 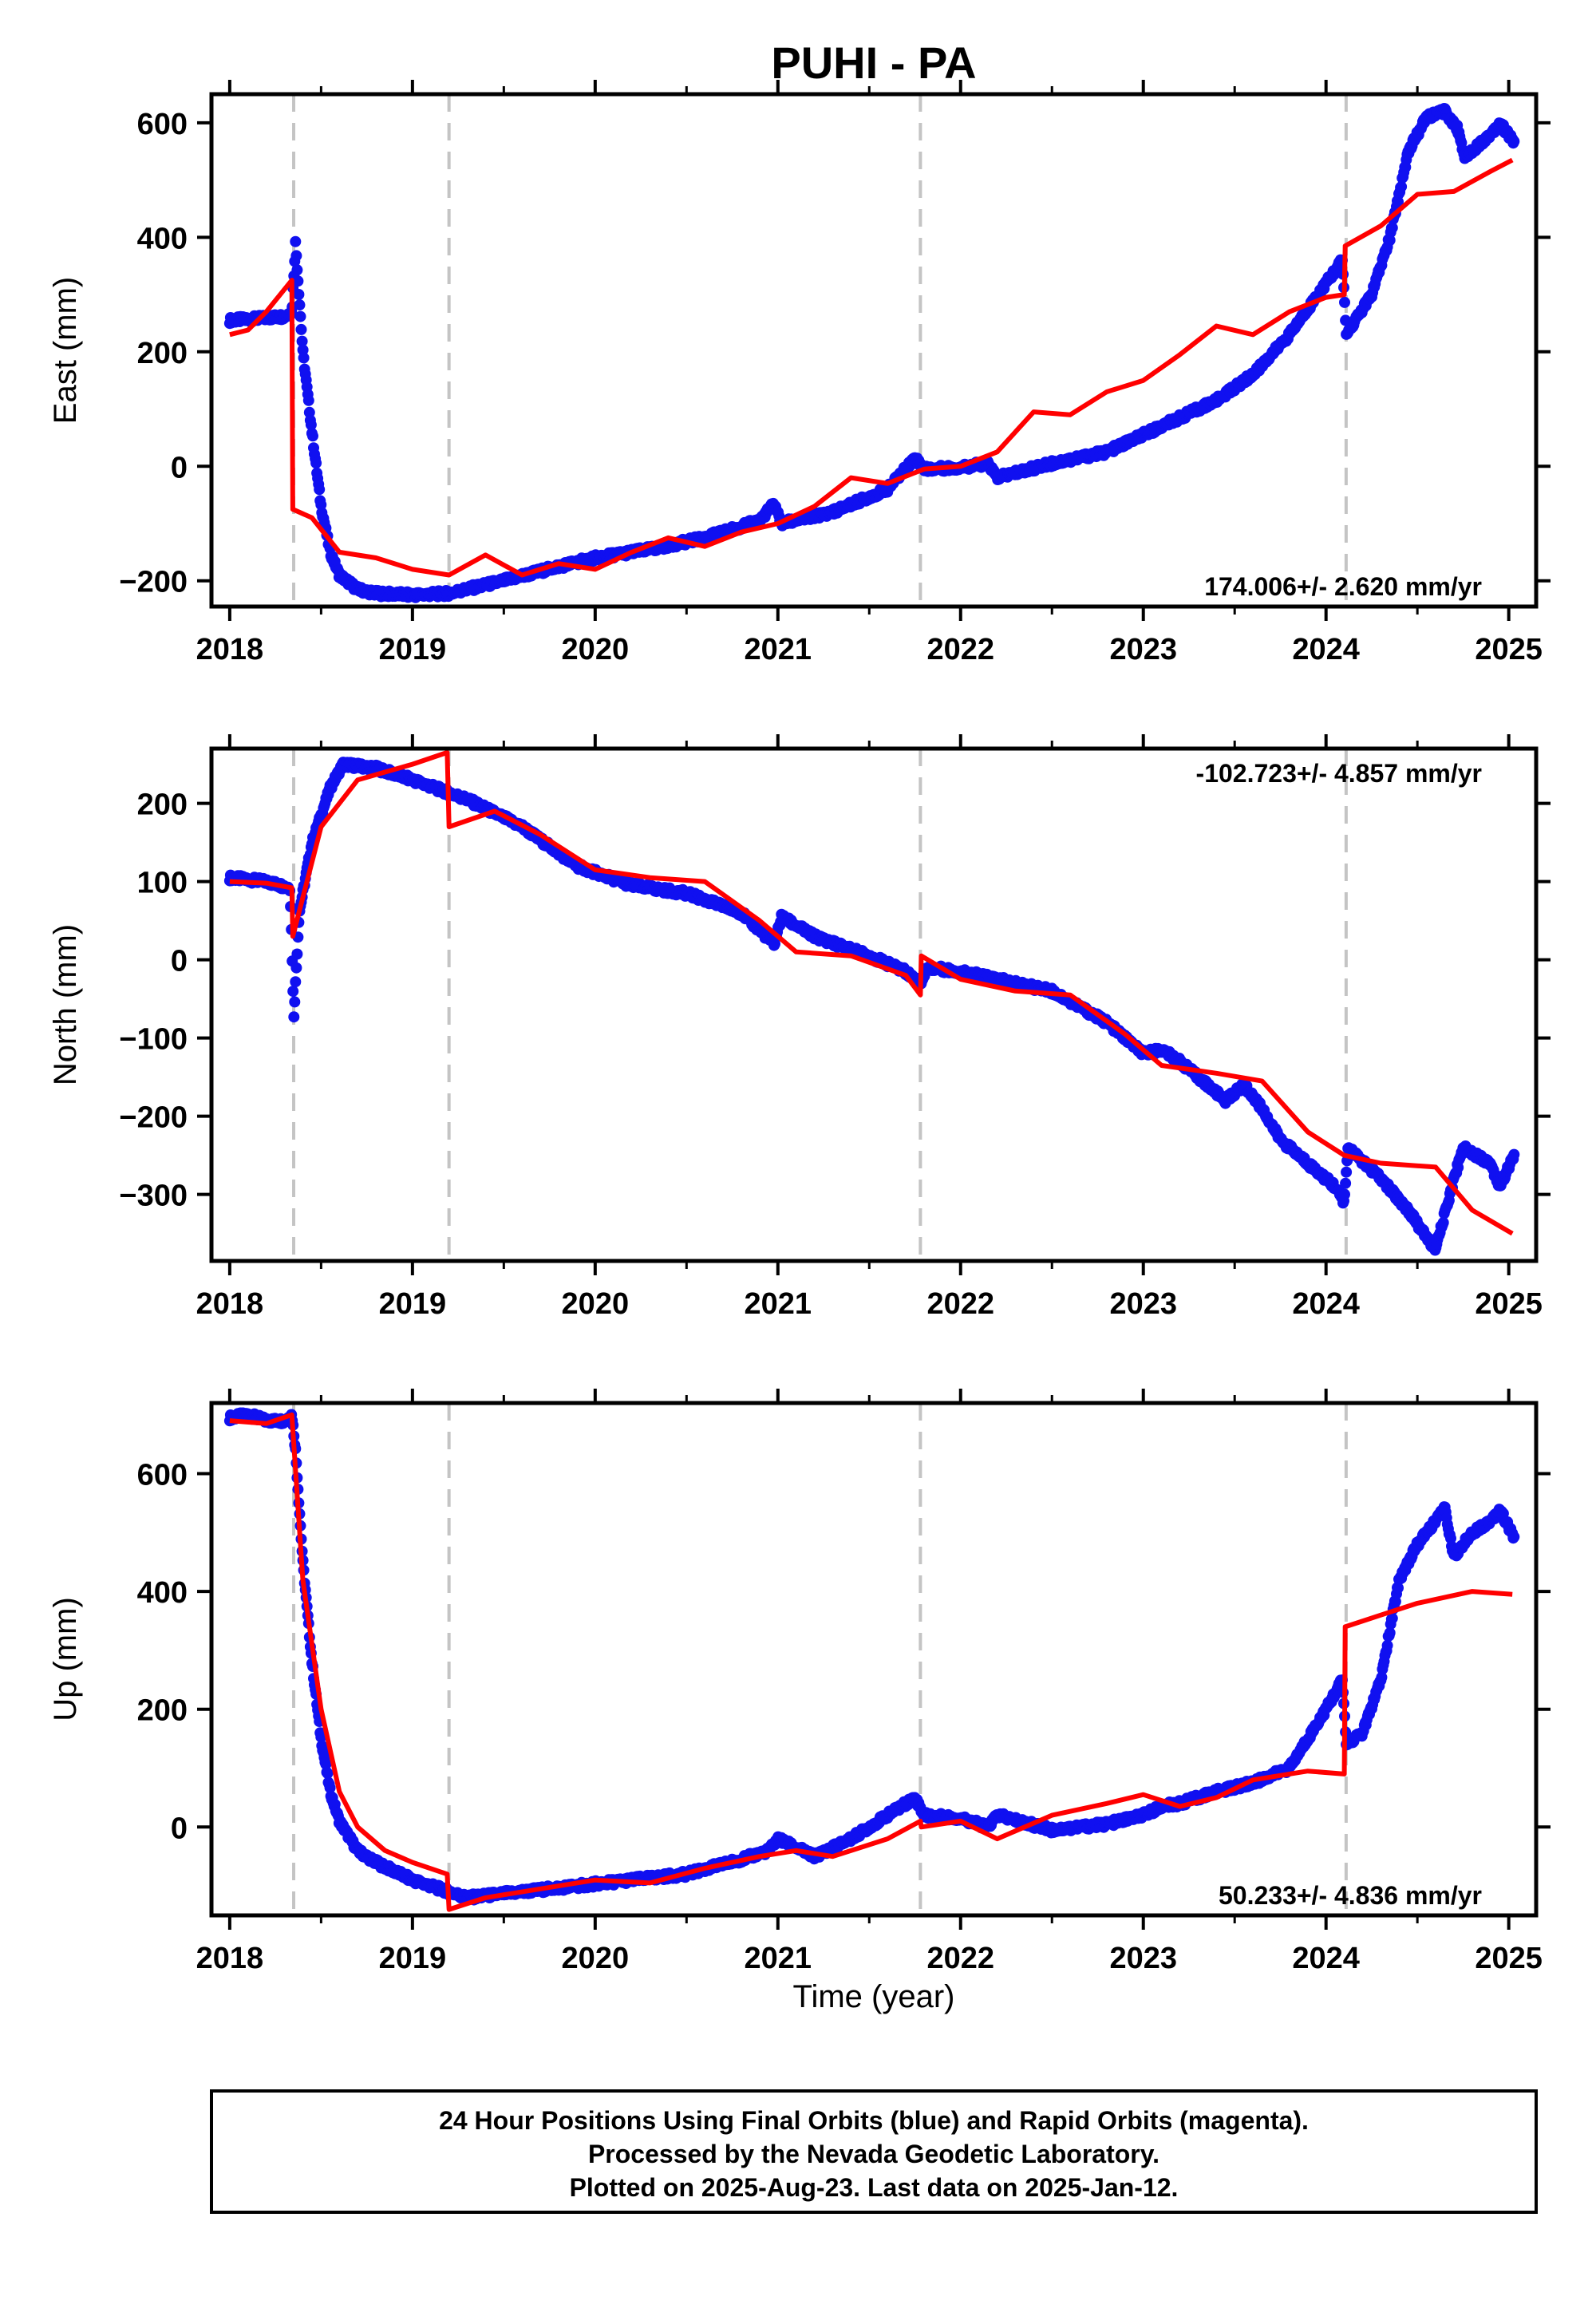 What do you see at coordinates (1143, 649) in the screenshot?
I see `east-x-tick-label: 2023` at bounding box center [1143, 649].